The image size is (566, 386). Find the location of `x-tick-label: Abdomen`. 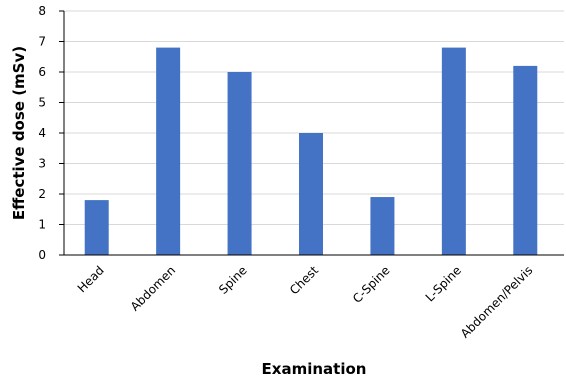

x-tick-label: Abdomen is located at coordinates (153, 288).